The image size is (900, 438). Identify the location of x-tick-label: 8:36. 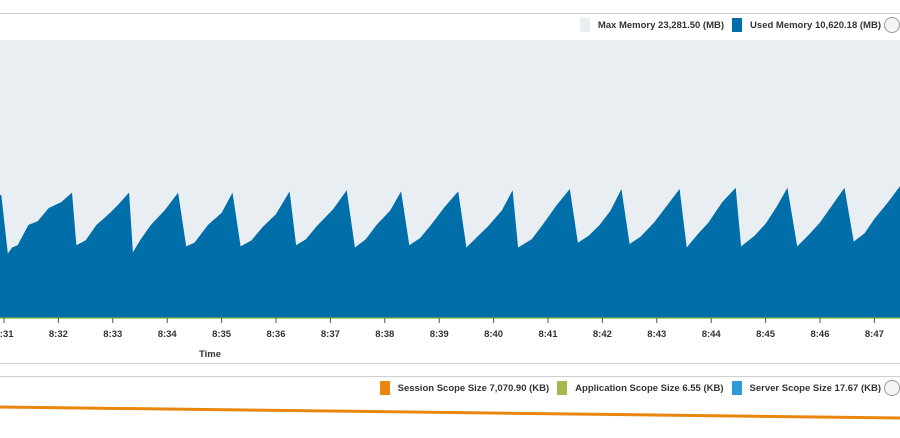
(275, 334).